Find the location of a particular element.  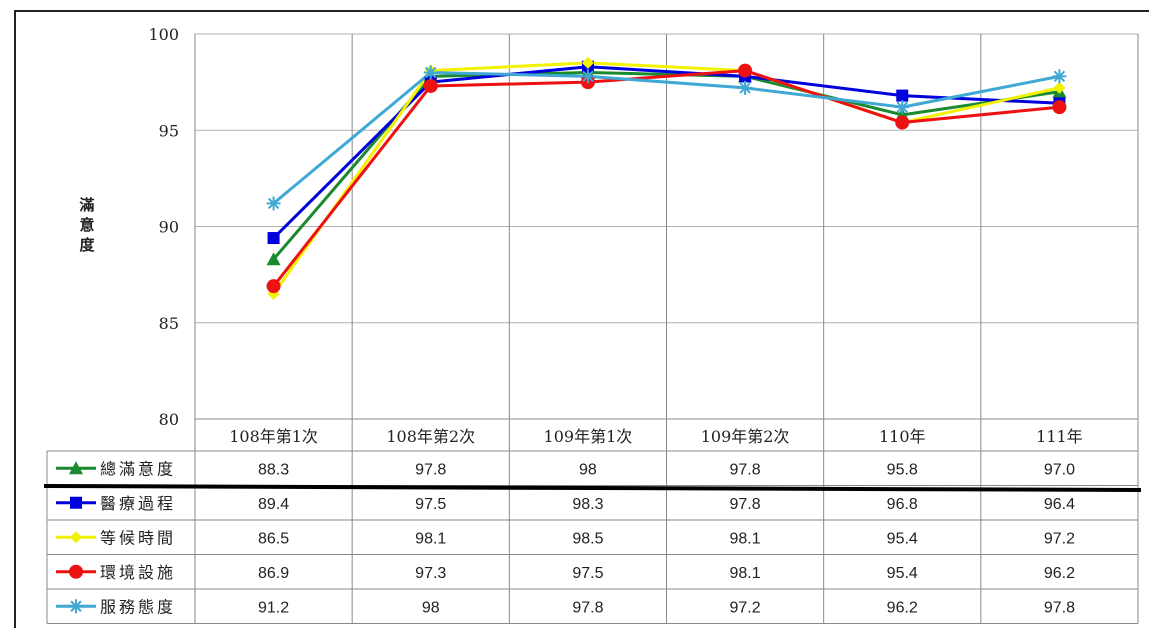

x-category-label: 108年第2次 is located at coordinates (430, 436).